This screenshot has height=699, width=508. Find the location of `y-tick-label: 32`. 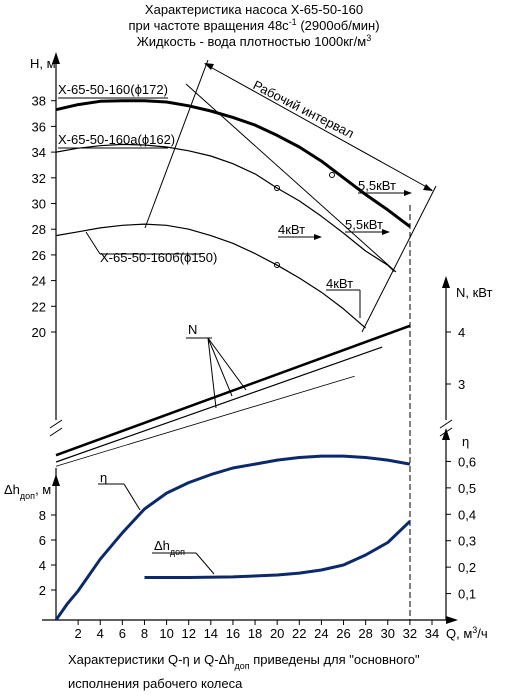

y-tick-label: 32 is located at coordinates (39, 178).